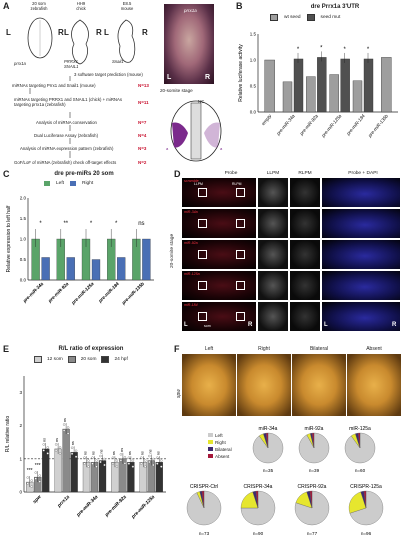 The height and width of the screenshot is (550, 406). What do you see at coordinates (30, 471) in the screenshot?
I see `chart-e-sig: ***` at bounding box center [30, 471].